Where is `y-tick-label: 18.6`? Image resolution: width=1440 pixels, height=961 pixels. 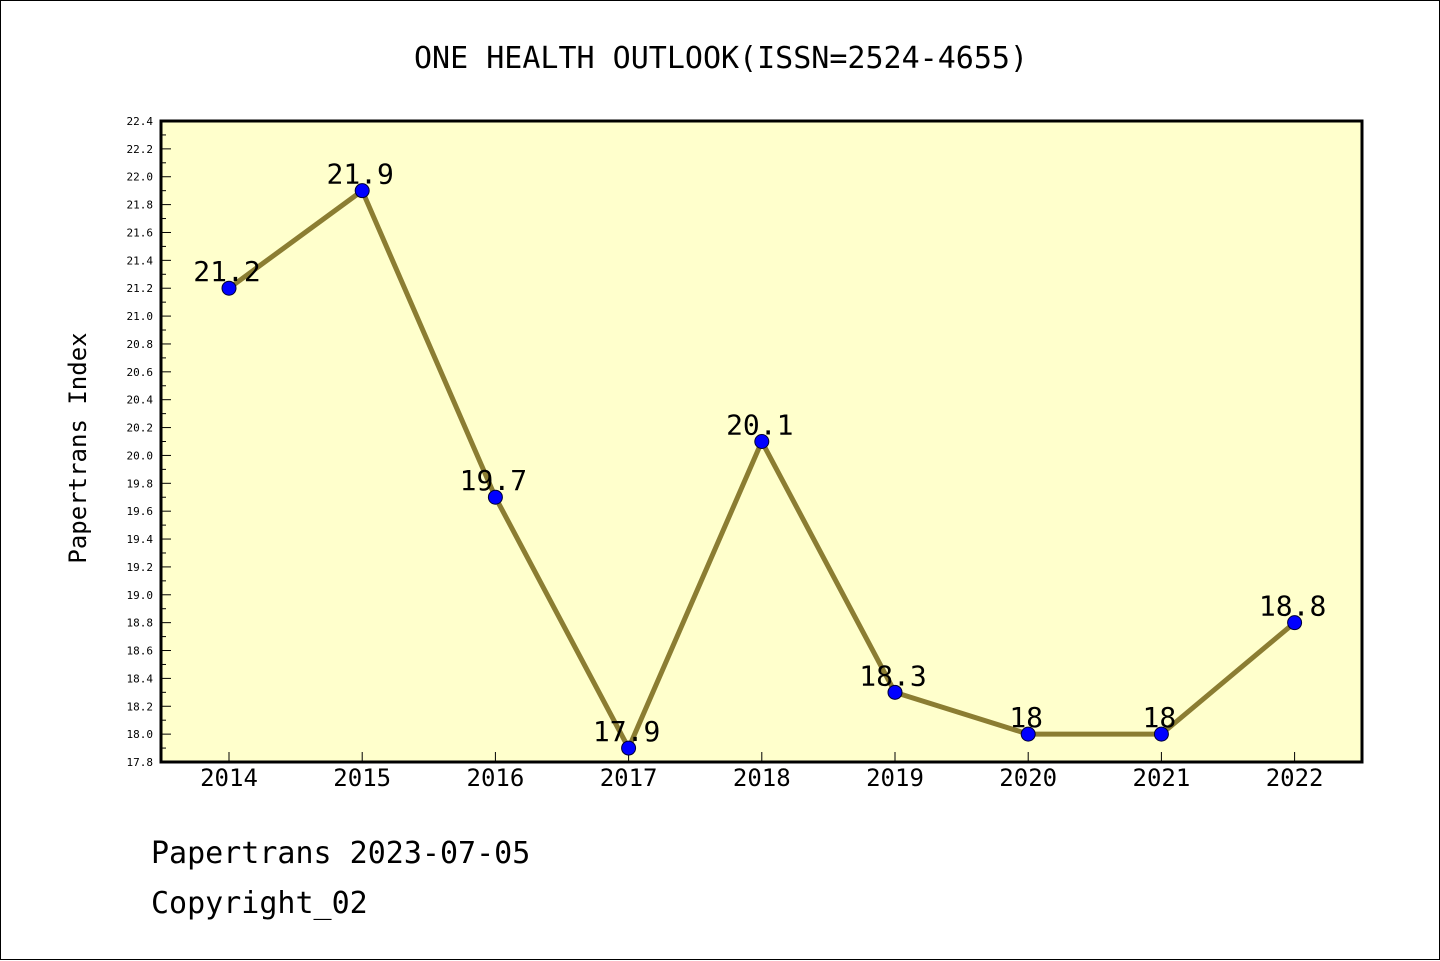 y-tick-label: 18.6 is located at coordinates (140, 651).